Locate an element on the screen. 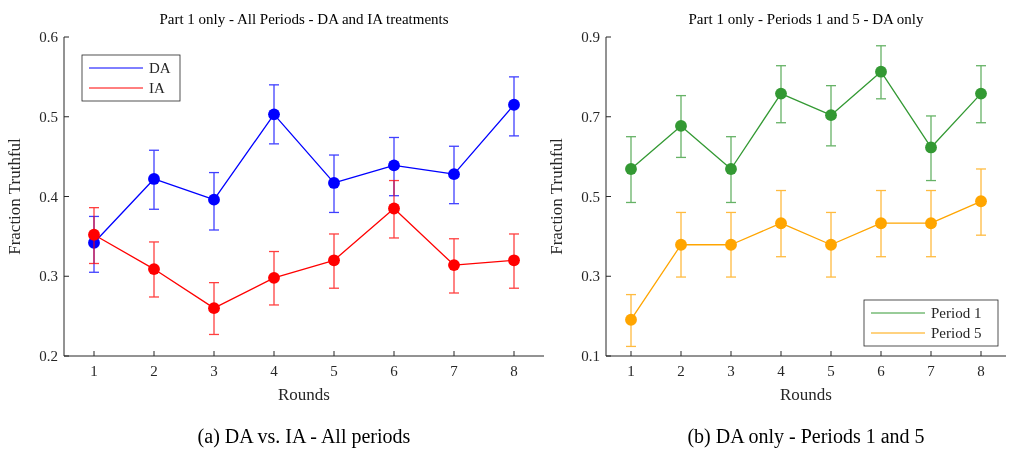 The image size is (1015, 452). legend-label: IA is located at coordinates (157, 88).